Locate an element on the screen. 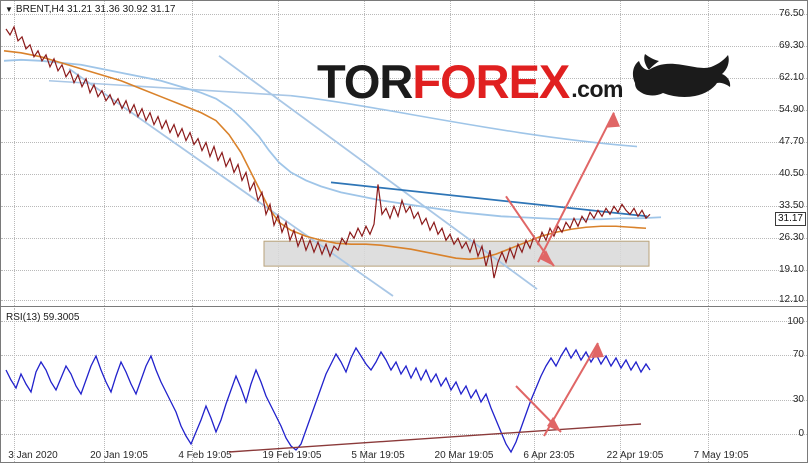  x-axis-tick: 3 Jan 2020 is located at coordinates (33, 455).